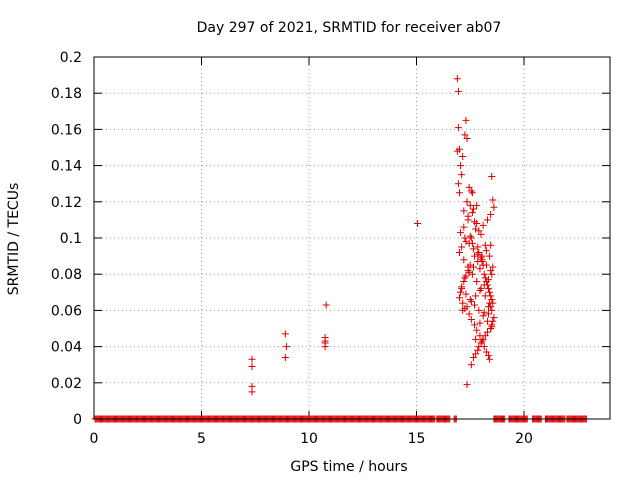  What do you see at coordinates (66, 94) in the screenshot?
I see `y-tick-label: 0.18` at bounding box center [66, 94].